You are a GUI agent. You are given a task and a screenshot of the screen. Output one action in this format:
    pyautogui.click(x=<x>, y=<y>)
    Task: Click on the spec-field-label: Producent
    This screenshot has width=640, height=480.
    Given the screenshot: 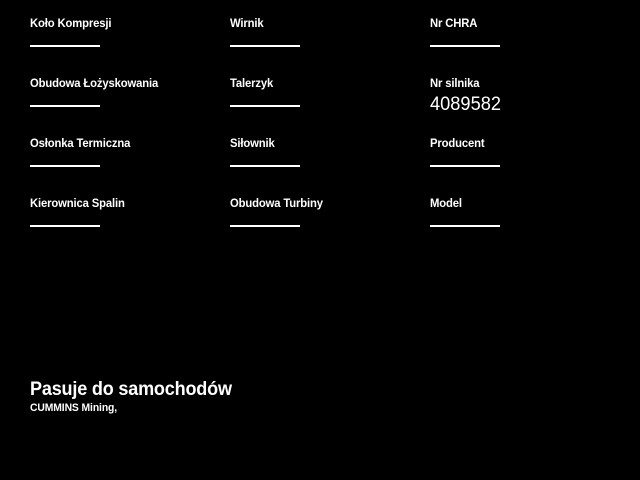 What is the action you would take?
    pyautogui.click(x=457, y=143)
    